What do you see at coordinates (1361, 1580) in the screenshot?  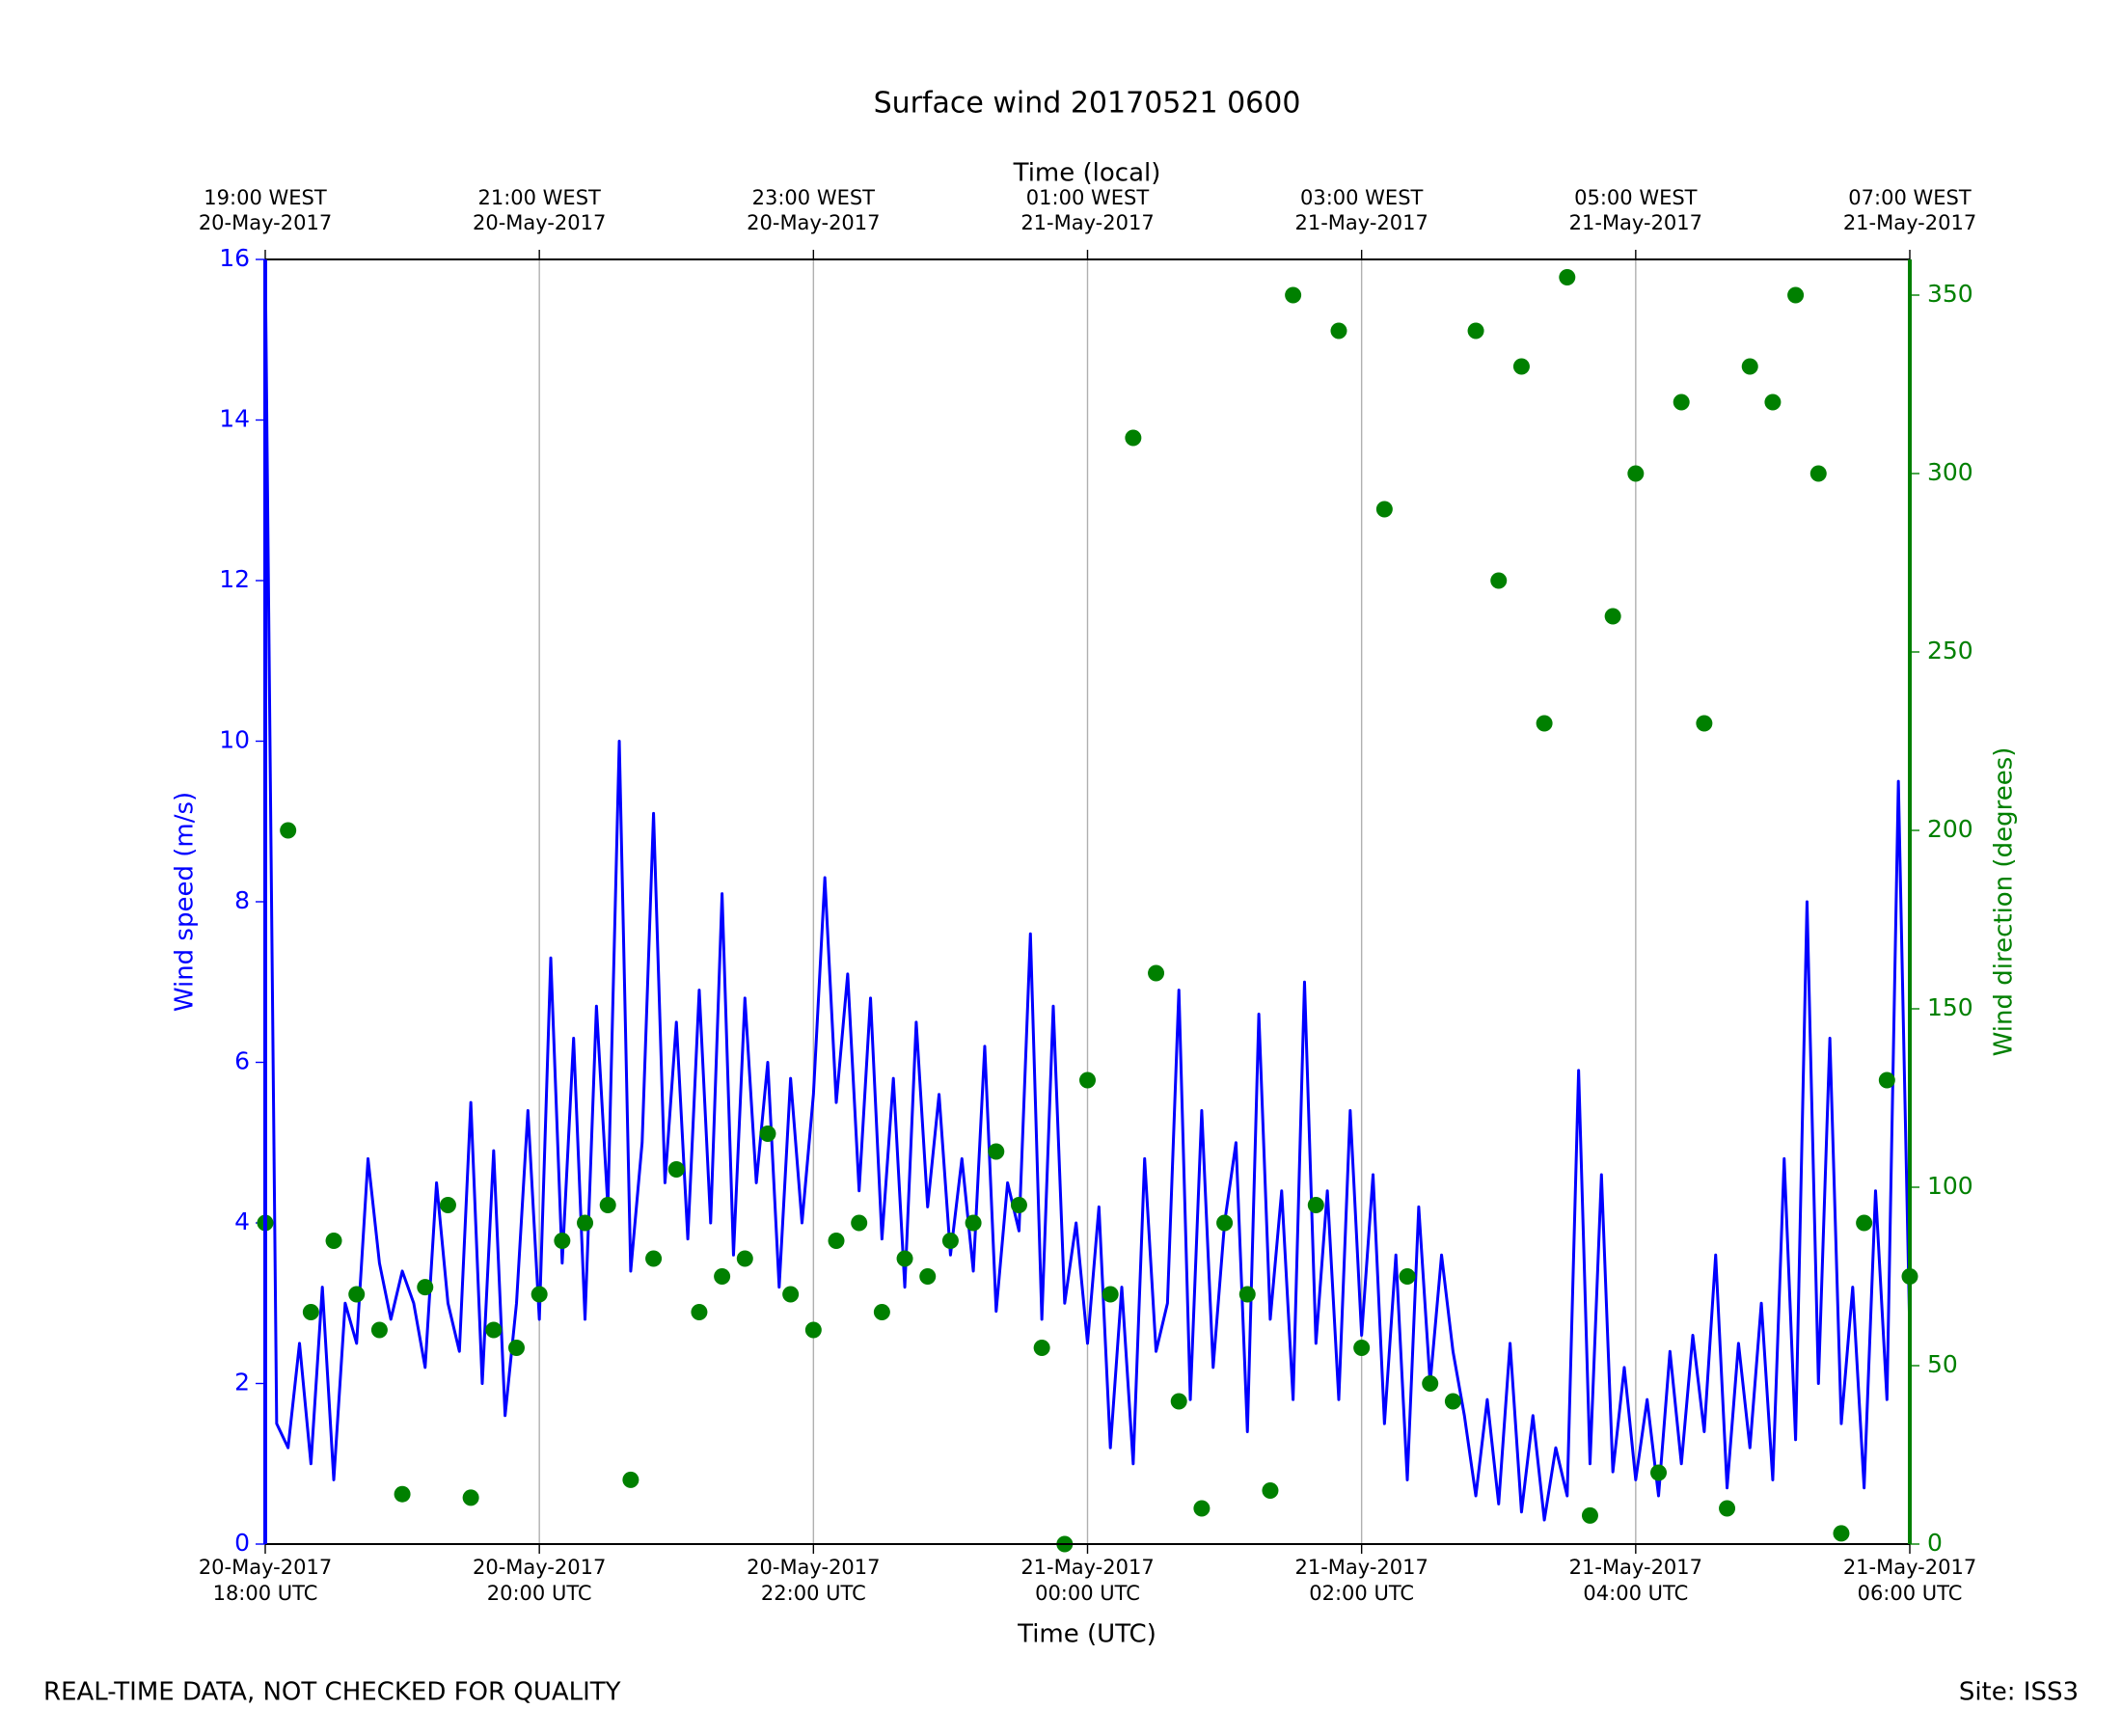 I see `x-tick-label: 21-May-2017 02:00 UTC` at bounding box center [1361, 1580].